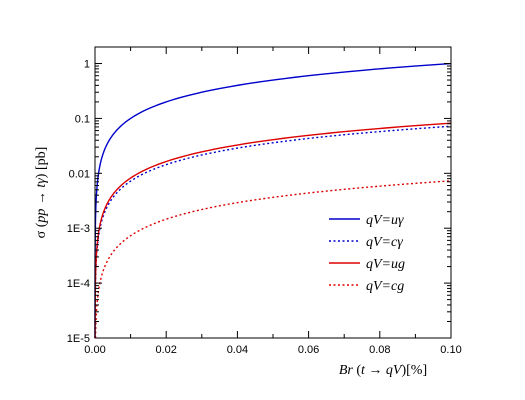 The height and width of the screenshot is (400, 525). I want to click on x-axis-label-part: Br, so click(346, 370).